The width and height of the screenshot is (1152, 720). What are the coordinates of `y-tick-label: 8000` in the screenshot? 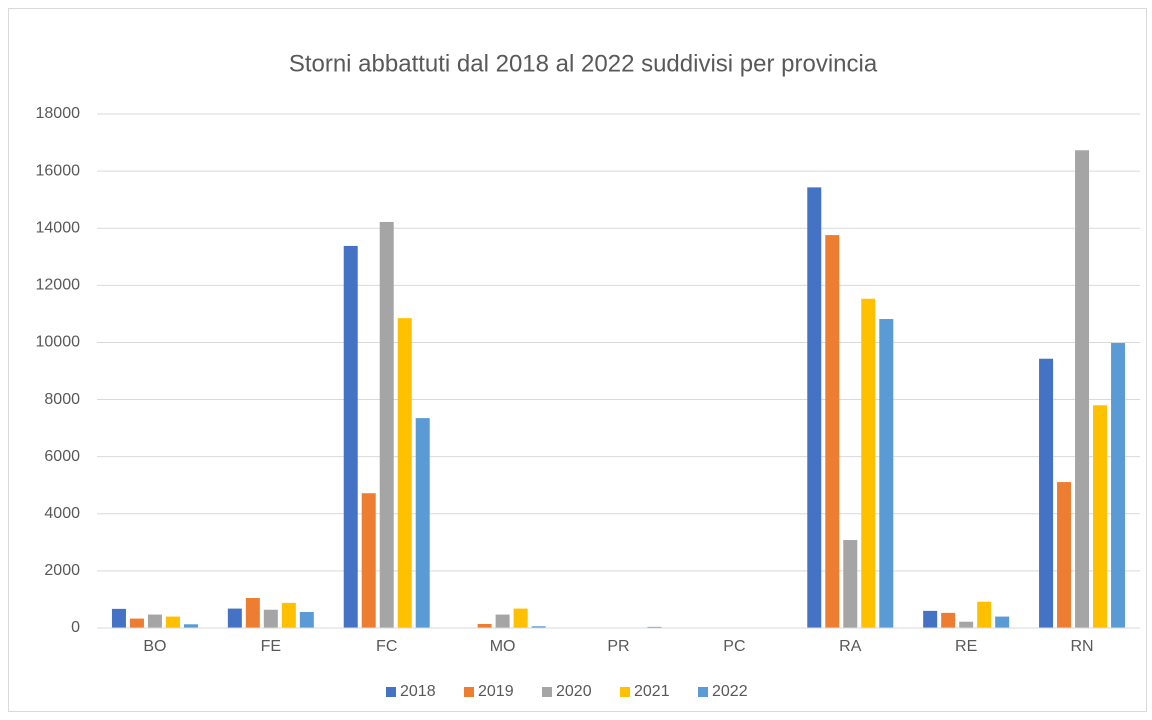 It's located at (62, 399).